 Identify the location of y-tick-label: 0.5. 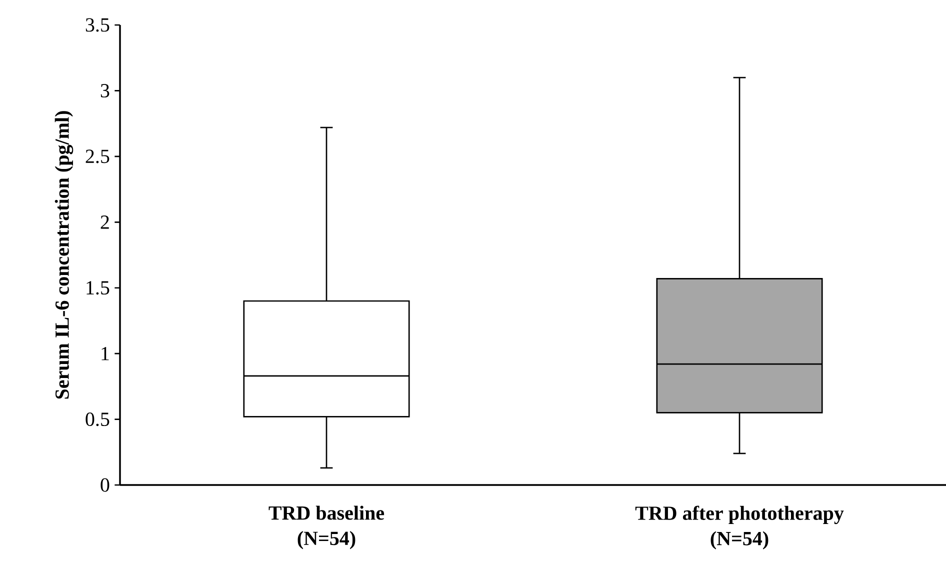
(98, 419).